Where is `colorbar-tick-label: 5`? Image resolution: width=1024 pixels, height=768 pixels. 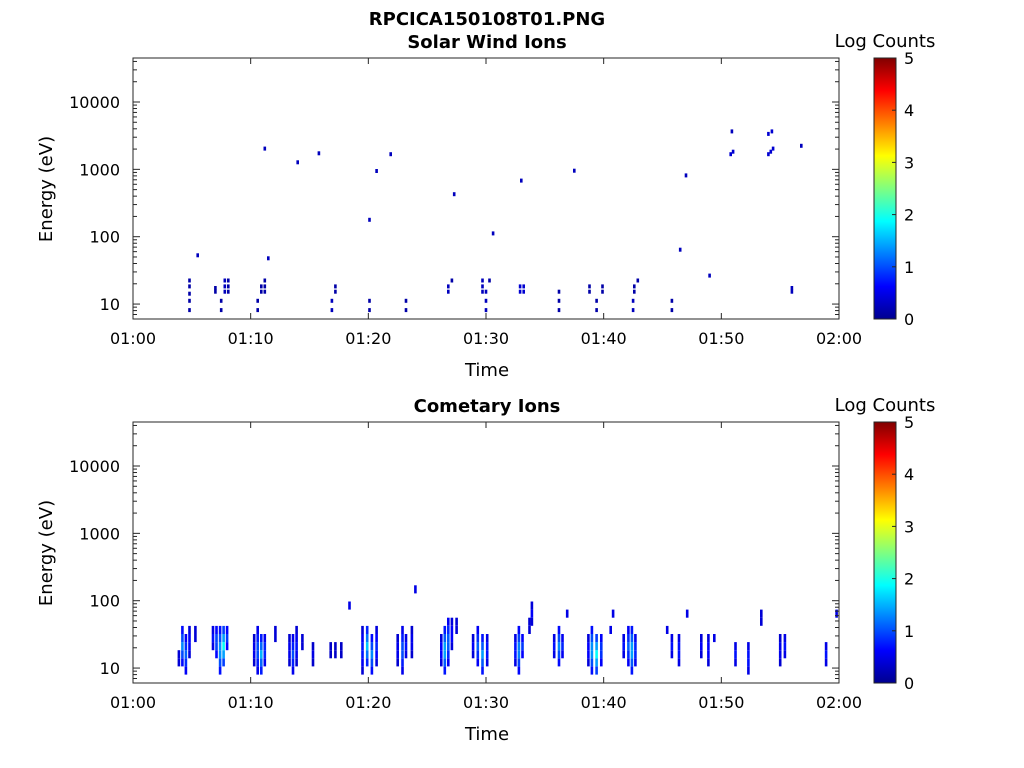 colorbar-tick-label: 5 is located at coordinates (909, 58).